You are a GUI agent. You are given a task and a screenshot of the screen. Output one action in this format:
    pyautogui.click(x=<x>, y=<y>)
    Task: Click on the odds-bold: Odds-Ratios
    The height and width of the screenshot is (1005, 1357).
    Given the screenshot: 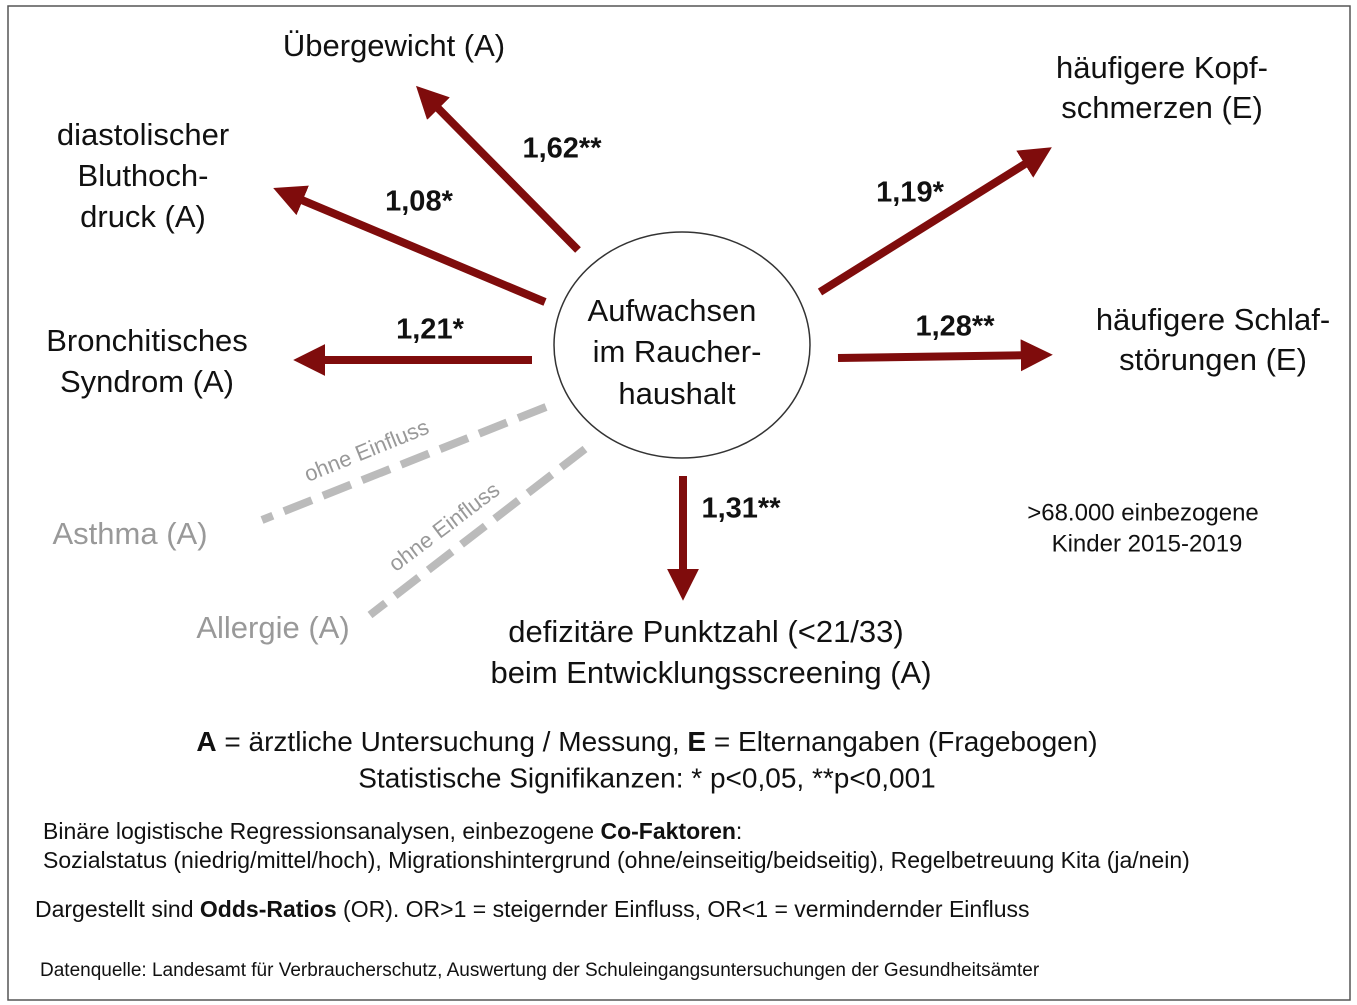 What is the action you would take?
    pyautogui.click(x=268, y=909)
    